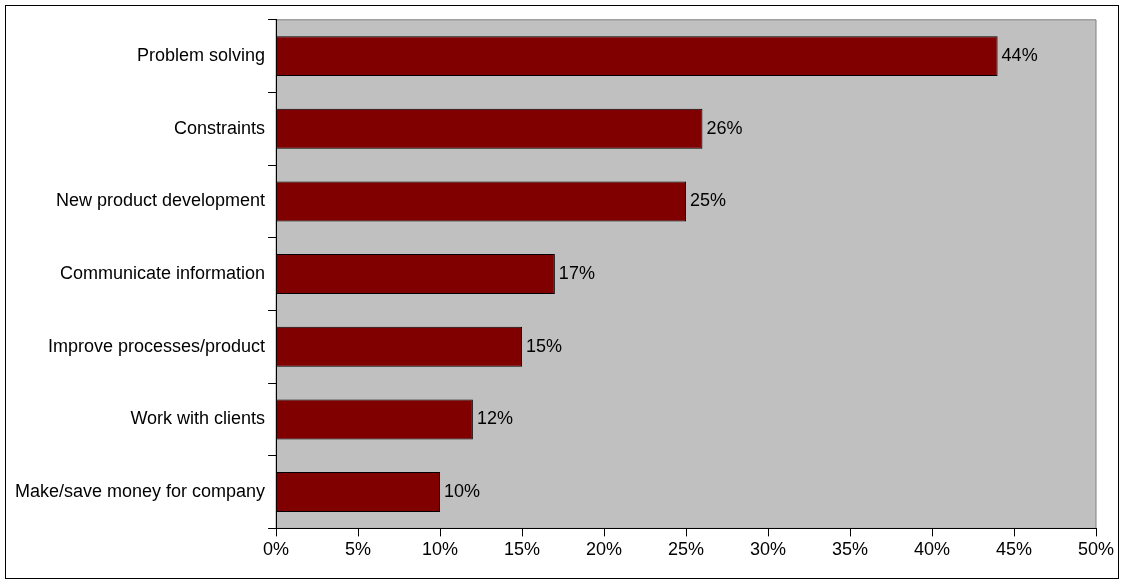  What do you see at coordinates (1014, 549) in the screenshot?
I see `x-tick-label: 45%` at bounding box center [1014, 549].